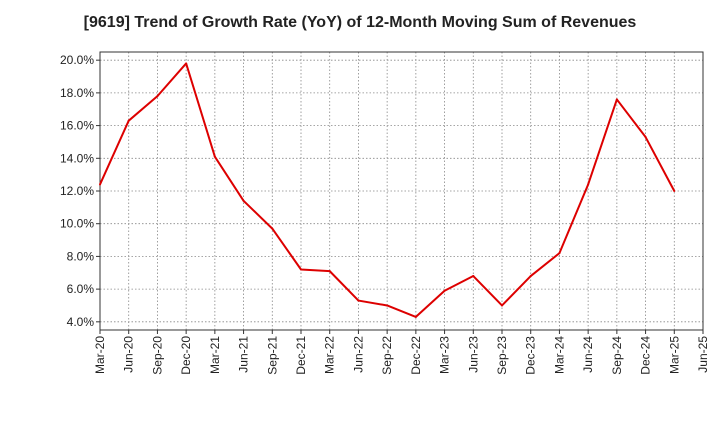  What do you see at coordinates (77, 158) in the screenshot?
I see `y-tick-label: 14.0%` at bounding box center [77, 158].